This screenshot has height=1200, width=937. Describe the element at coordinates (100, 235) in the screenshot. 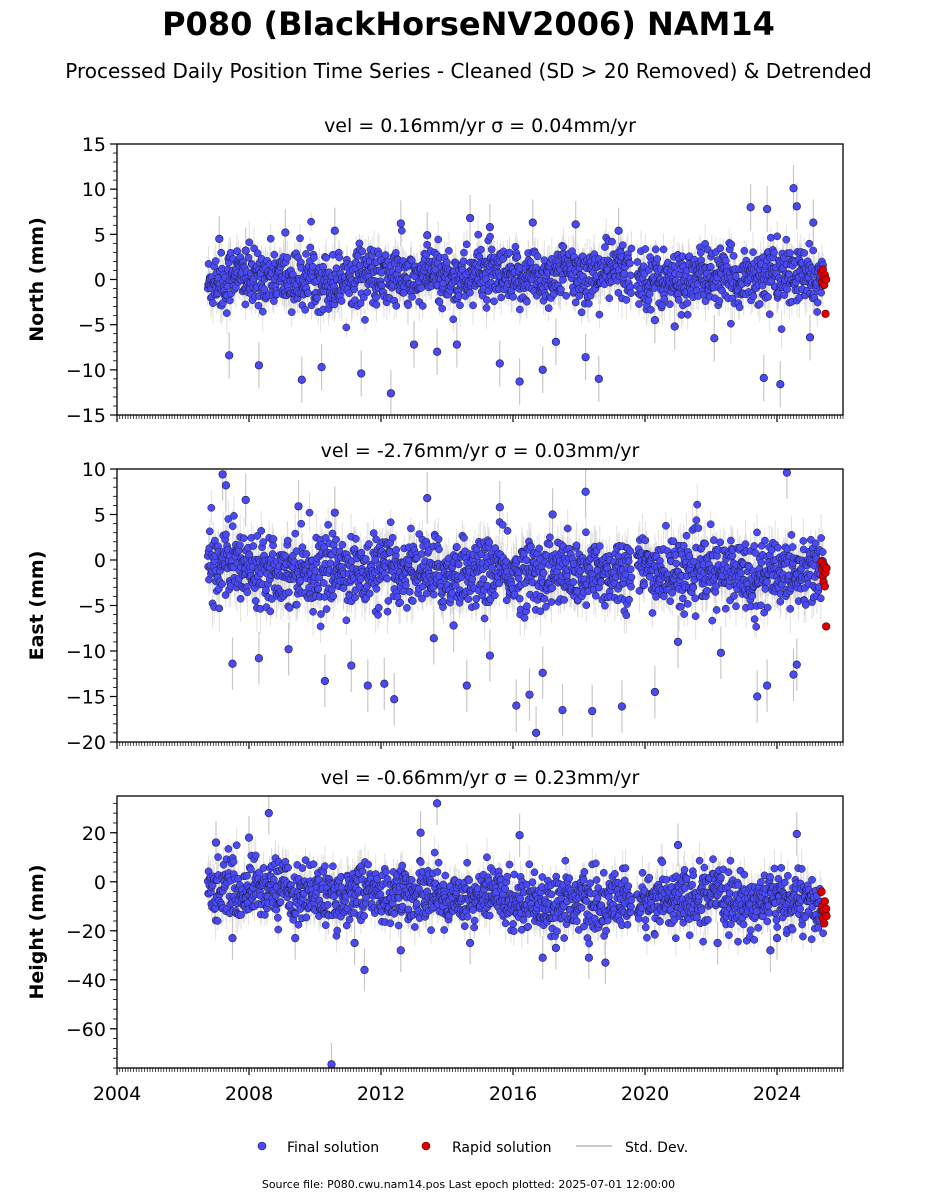

I see `y-tick-label: 5` at that location.